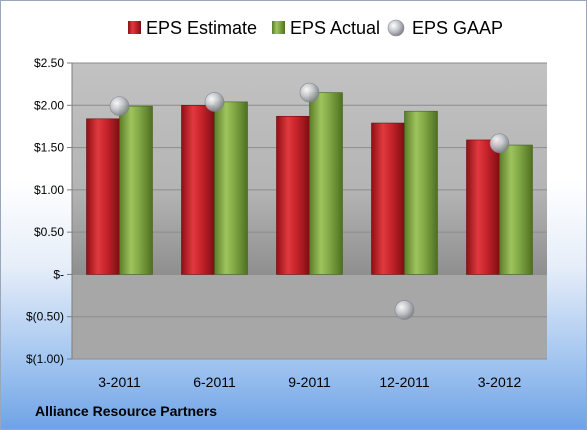 The width and height of the screenshot is (587, 430). What do you see at coordinates (396, 28) in the screenshot?
I see `legend-marker-gaap` at bounding box center [396, 28].